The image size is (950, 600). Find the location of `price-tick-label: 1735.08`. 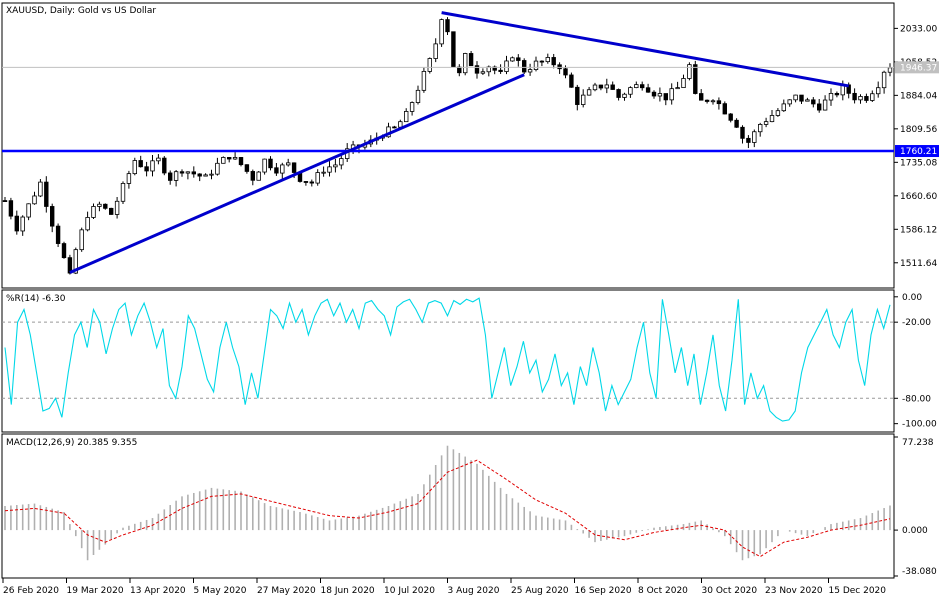

price-tick-label: 1735.08 is located at coordinates (918, 163).